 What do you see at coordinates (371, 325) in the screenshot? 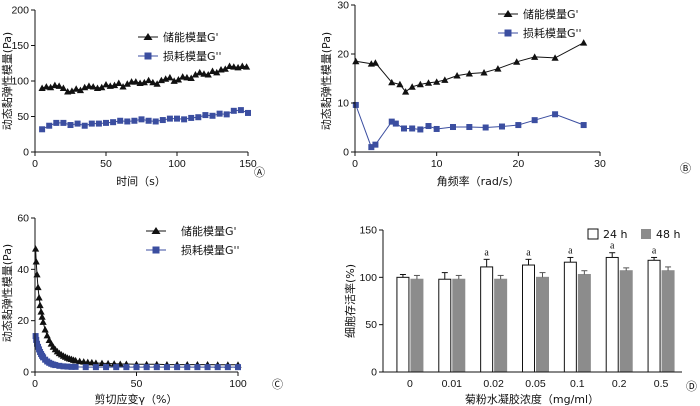
I see `y-tick-label: 50` at bounding box center [371, 325].